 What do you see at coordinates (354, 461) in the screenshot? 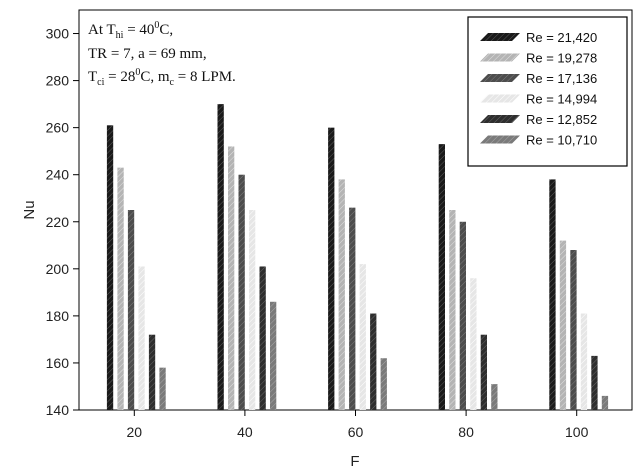
I see `x-axis-title: F` at bounding box center [354, 461].